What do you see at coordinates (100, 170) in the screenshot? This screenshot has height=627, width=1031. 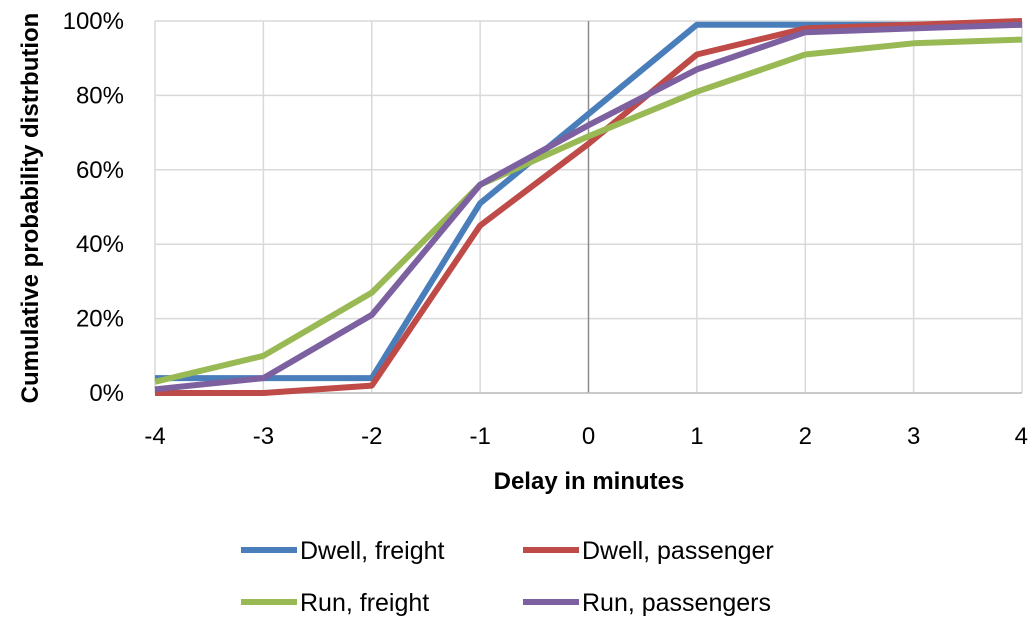 I see `y-tick-label: 60%` at bounding box center [100, 170].